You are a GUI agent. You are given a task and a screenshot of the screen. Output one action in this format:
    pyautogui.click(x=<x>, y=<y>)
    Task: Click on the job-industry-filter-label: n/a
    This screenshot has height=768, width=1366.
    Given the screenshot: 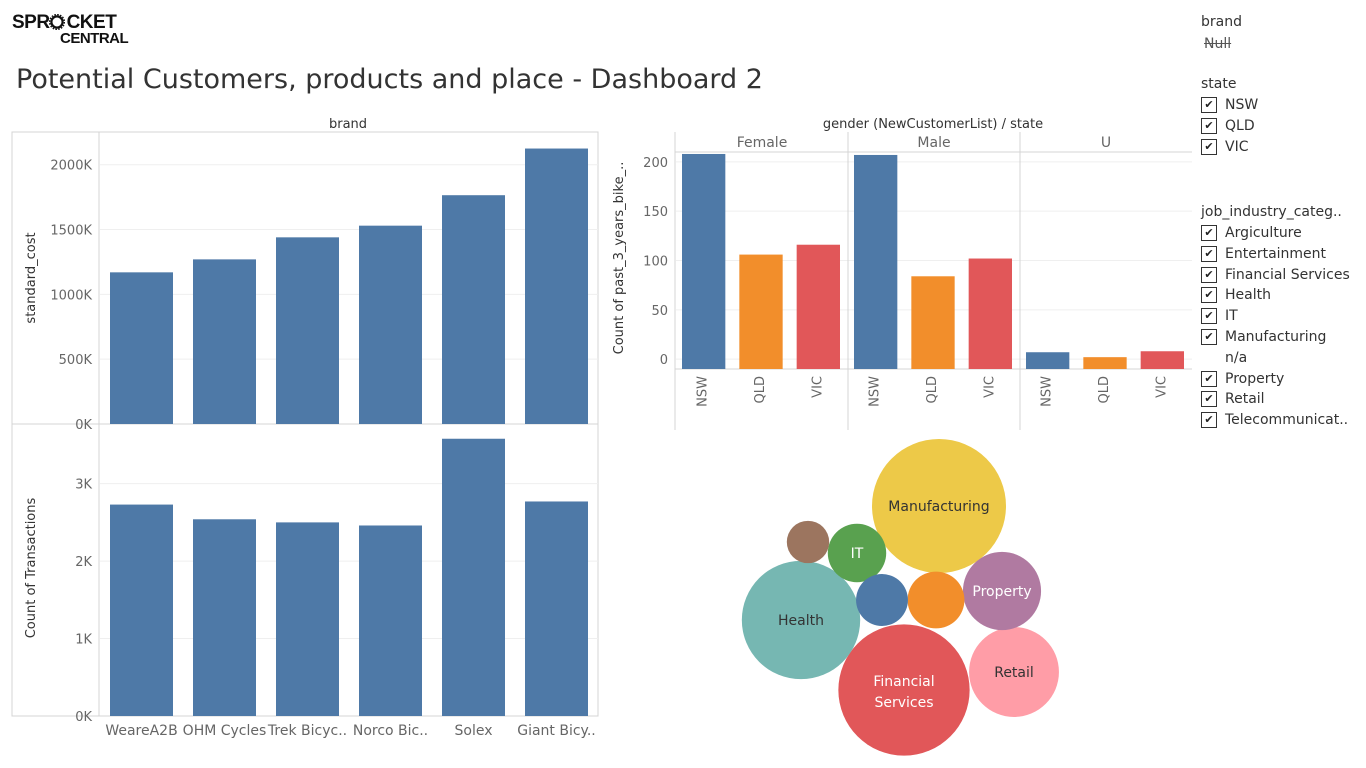 What is the action you would take?
    pyautogui.click(x=1236, y=357)
    